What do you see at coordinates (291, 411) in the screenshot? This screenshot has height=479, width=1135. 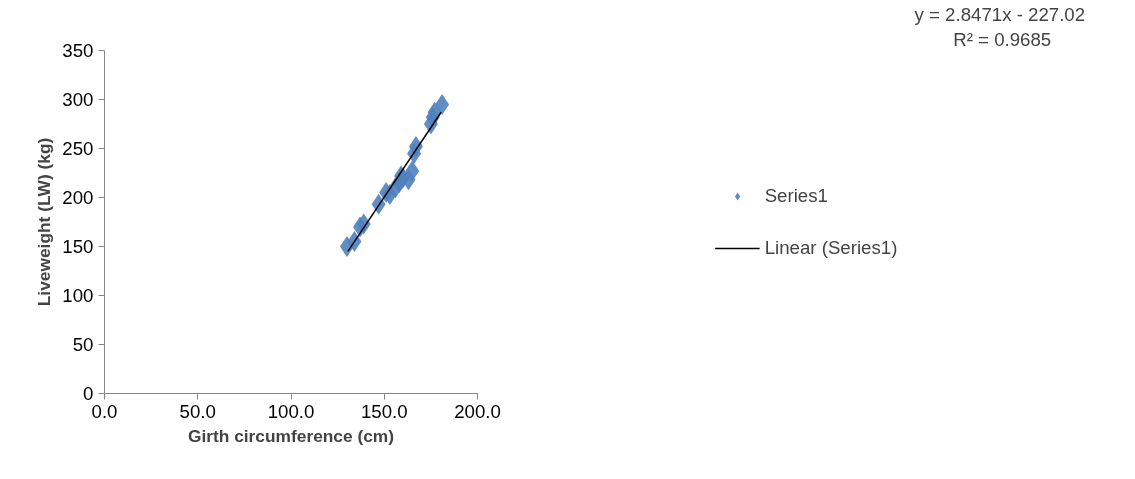 I see `x-tick-label: 100.0` at bounding box center [291, 411].